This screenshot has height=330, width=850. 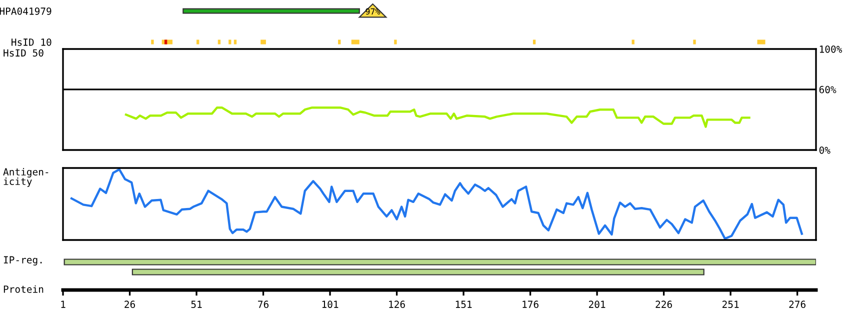 What do you see at coordinates (196, 304) in the screenshot?
I see `x-tick-label: 51` at bounding box center [196, 304].